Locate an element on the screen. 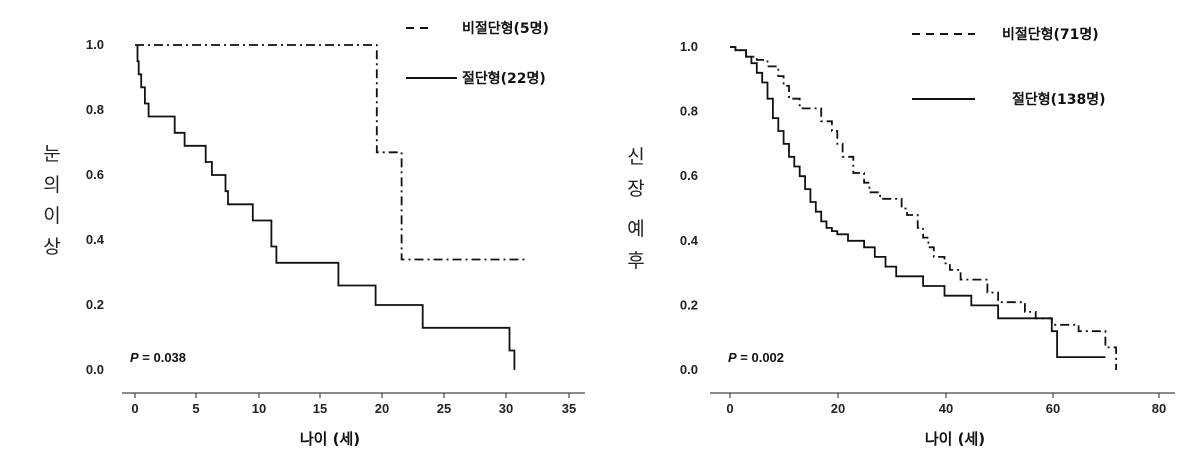 This screenshot has height=475, width=1200. p-value-annotation: P = 0.002 is located at coordinates (756, 357).